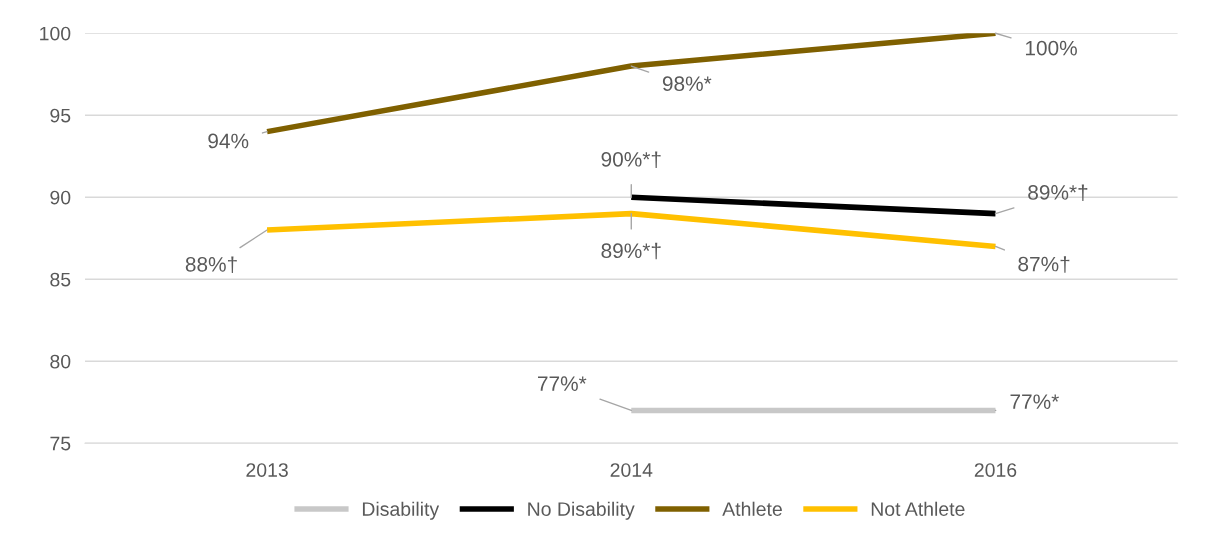  I want to click on x-tick-label: 2013, so click(267, 470).